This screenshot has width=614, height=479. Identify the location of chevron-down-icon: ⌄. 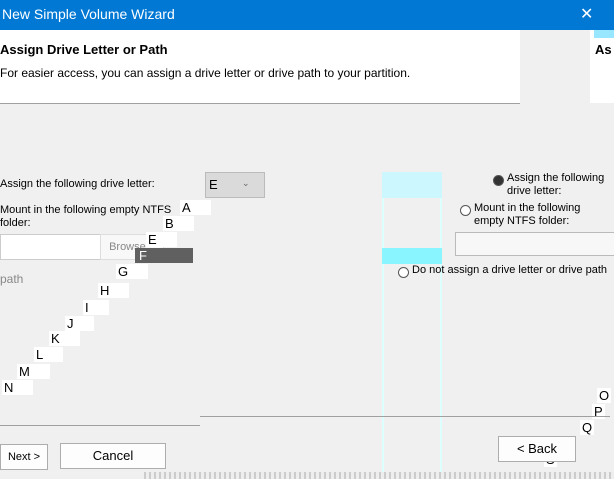
(246, 183).